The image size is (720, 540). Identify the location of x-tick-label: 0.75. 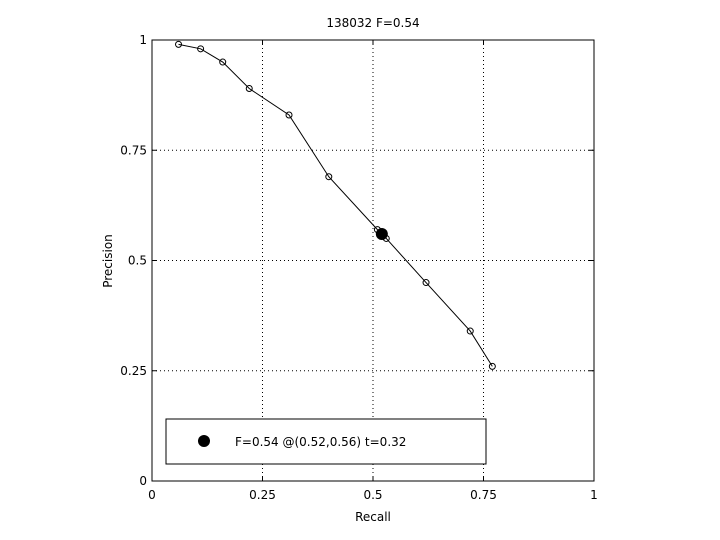
(483, 495).